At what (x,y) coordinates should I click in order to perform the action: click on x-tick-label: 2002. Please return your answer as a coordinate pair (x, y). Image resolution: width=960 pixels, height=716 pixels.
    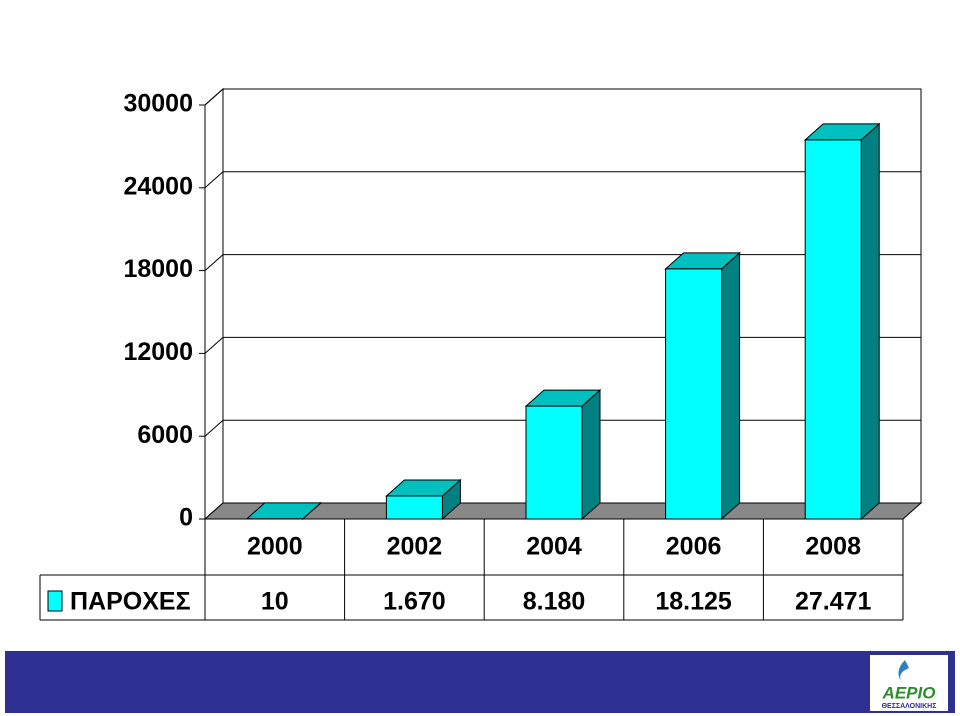
    Looking at the image, I should click on (415, 547).